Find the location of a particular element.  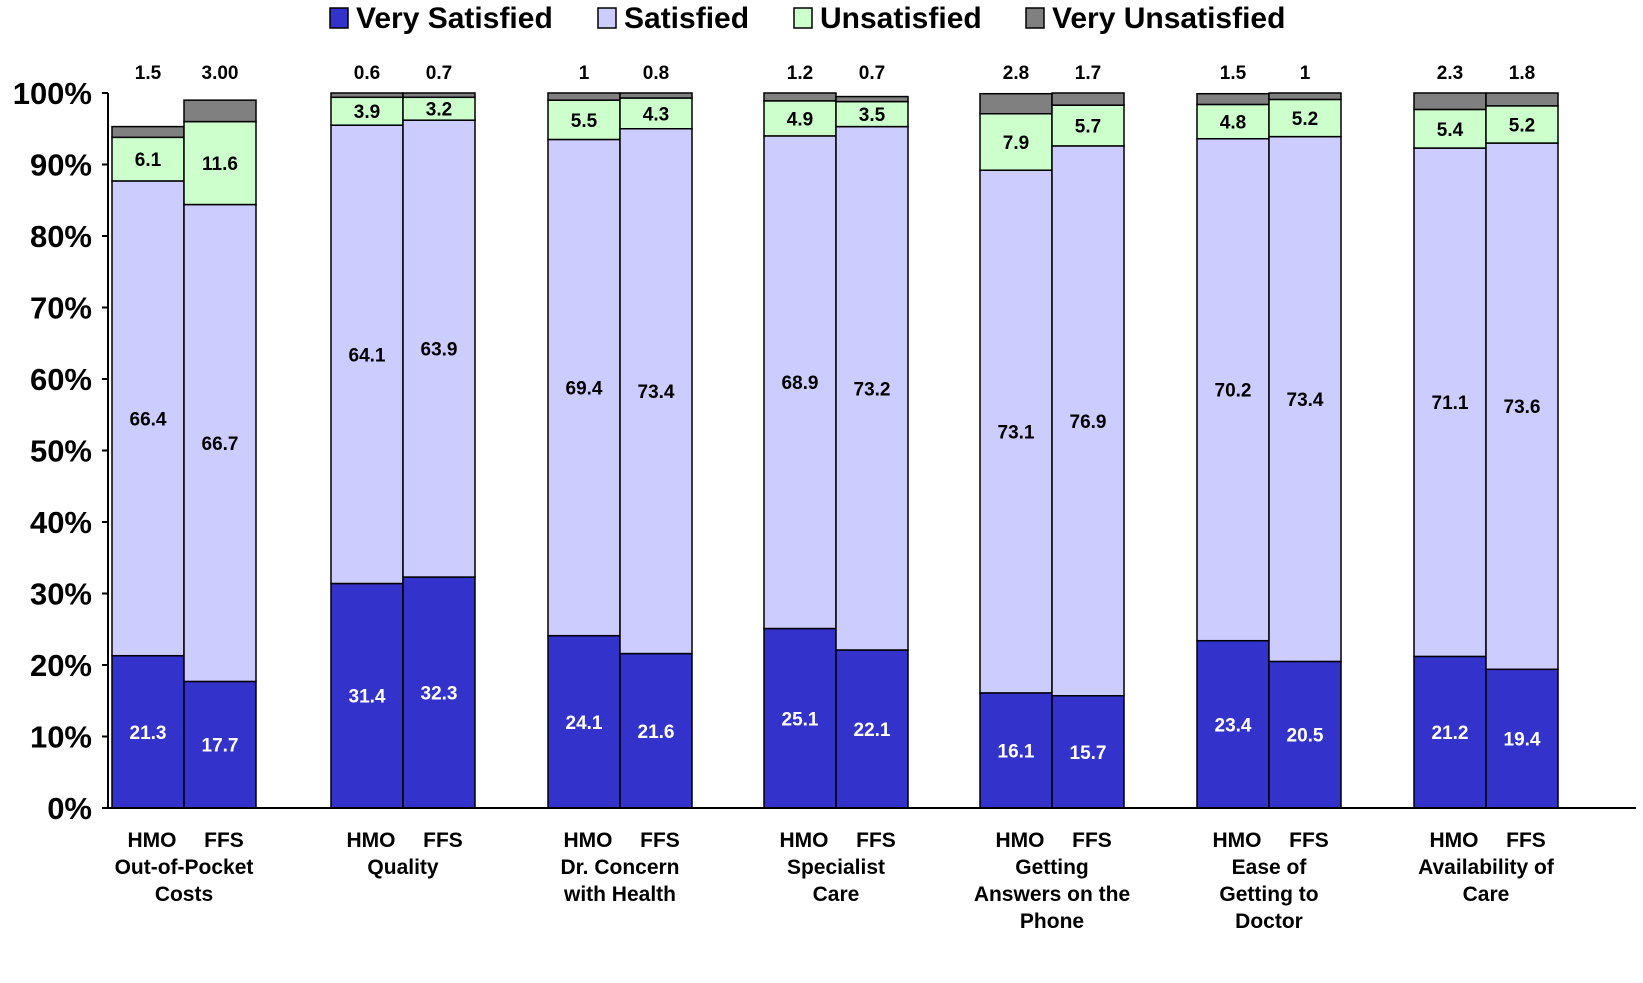

data-label: 69.4 is located at coordinates (584, 389).